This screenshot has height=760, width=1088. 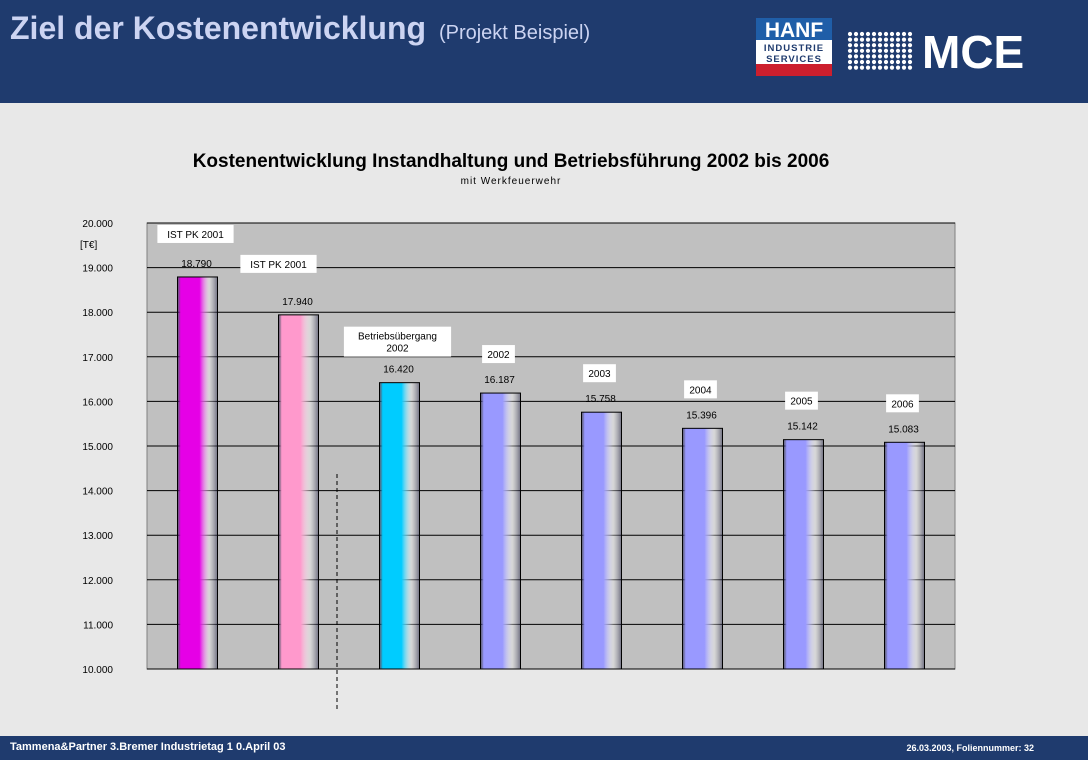 What do you see at coordinates (98, 625) in the screenshot?
I see `y-tick-label: 11.000` at bounding box center [98, 625].